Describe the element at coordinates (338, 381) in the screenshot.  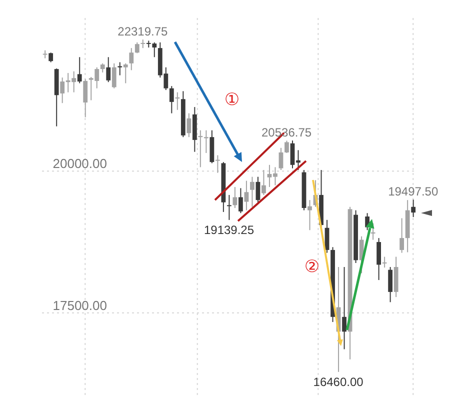
I see `annotation: 16460.00` at that location.